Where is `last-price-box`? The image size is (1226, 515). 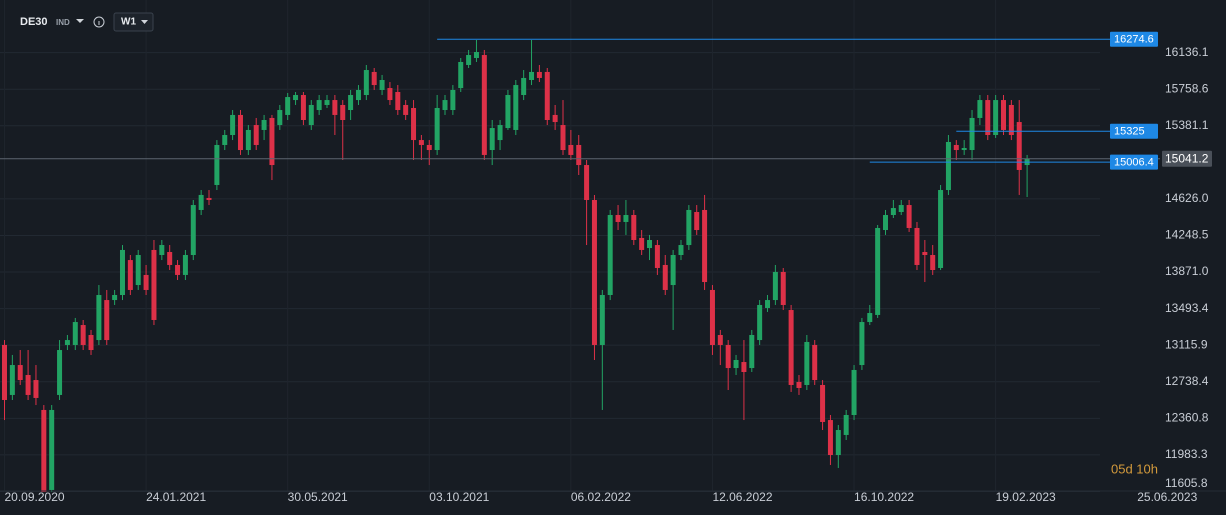
last-price-box is located at coordinates (1187, 158).